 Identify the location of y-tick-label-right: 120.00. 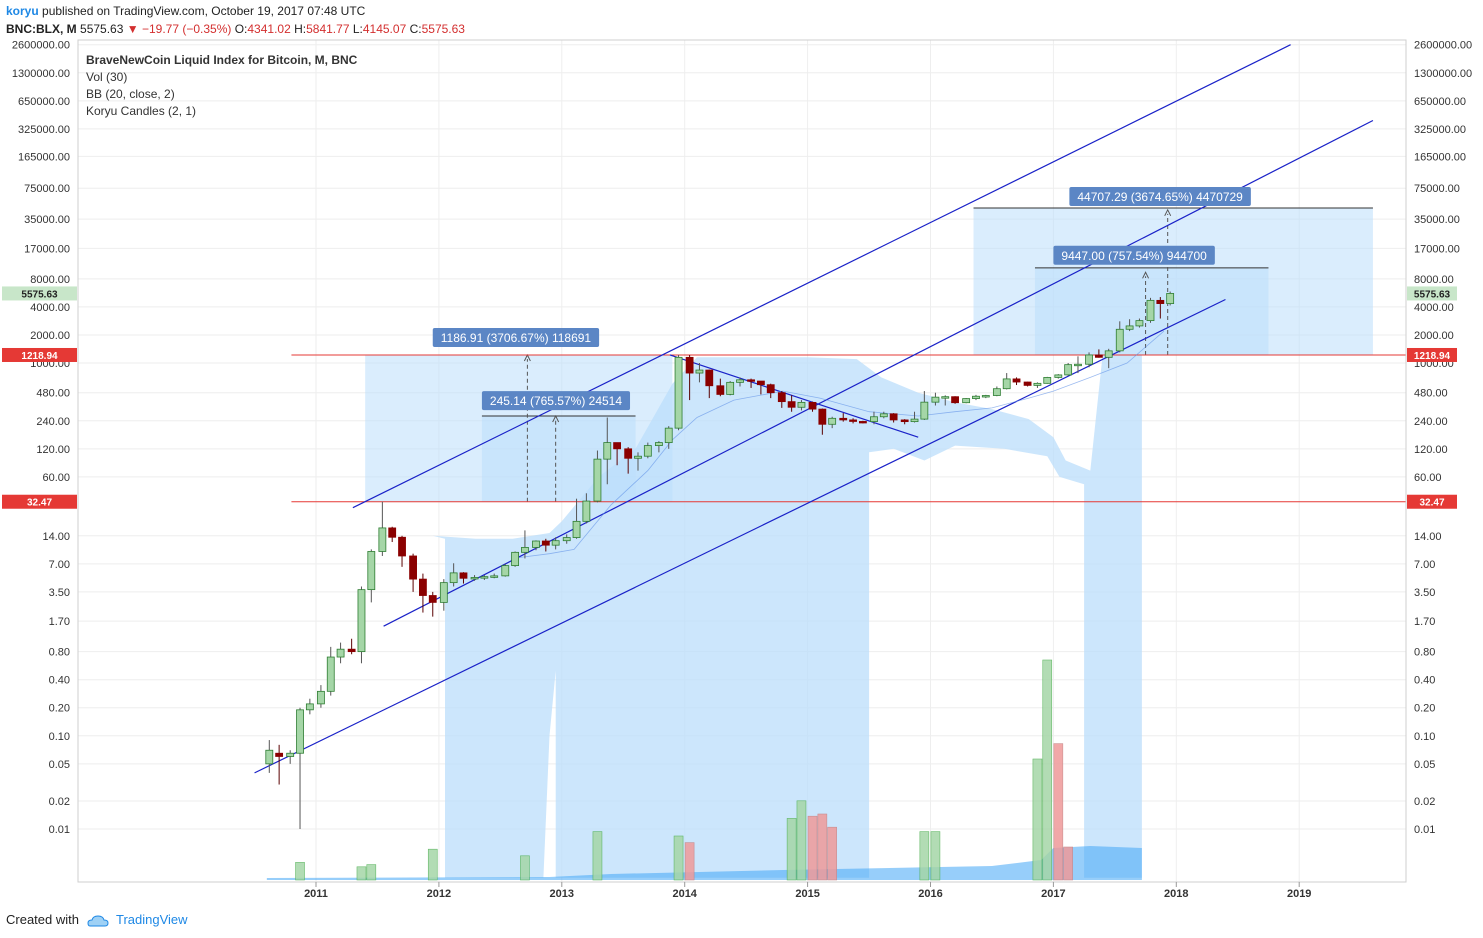
(1431, 450).